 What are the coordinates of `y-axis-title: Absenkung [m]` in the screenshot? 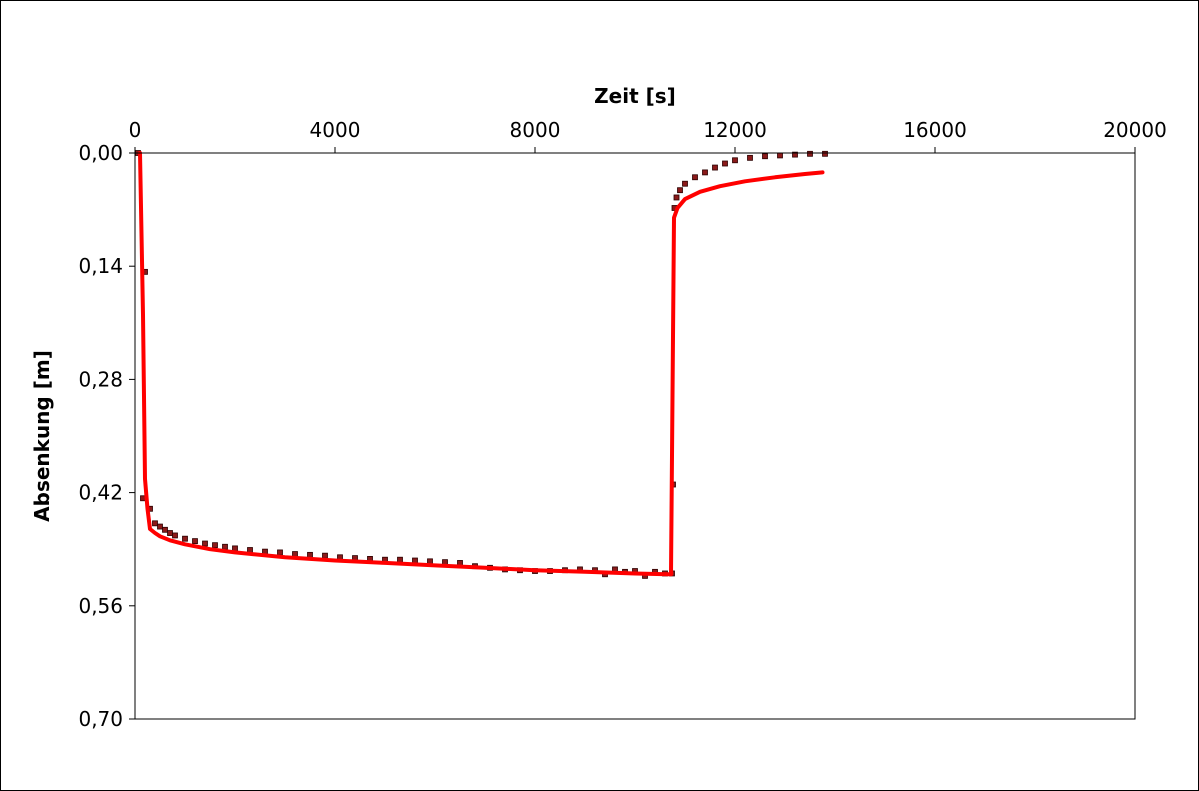 It's located at (42, 436).